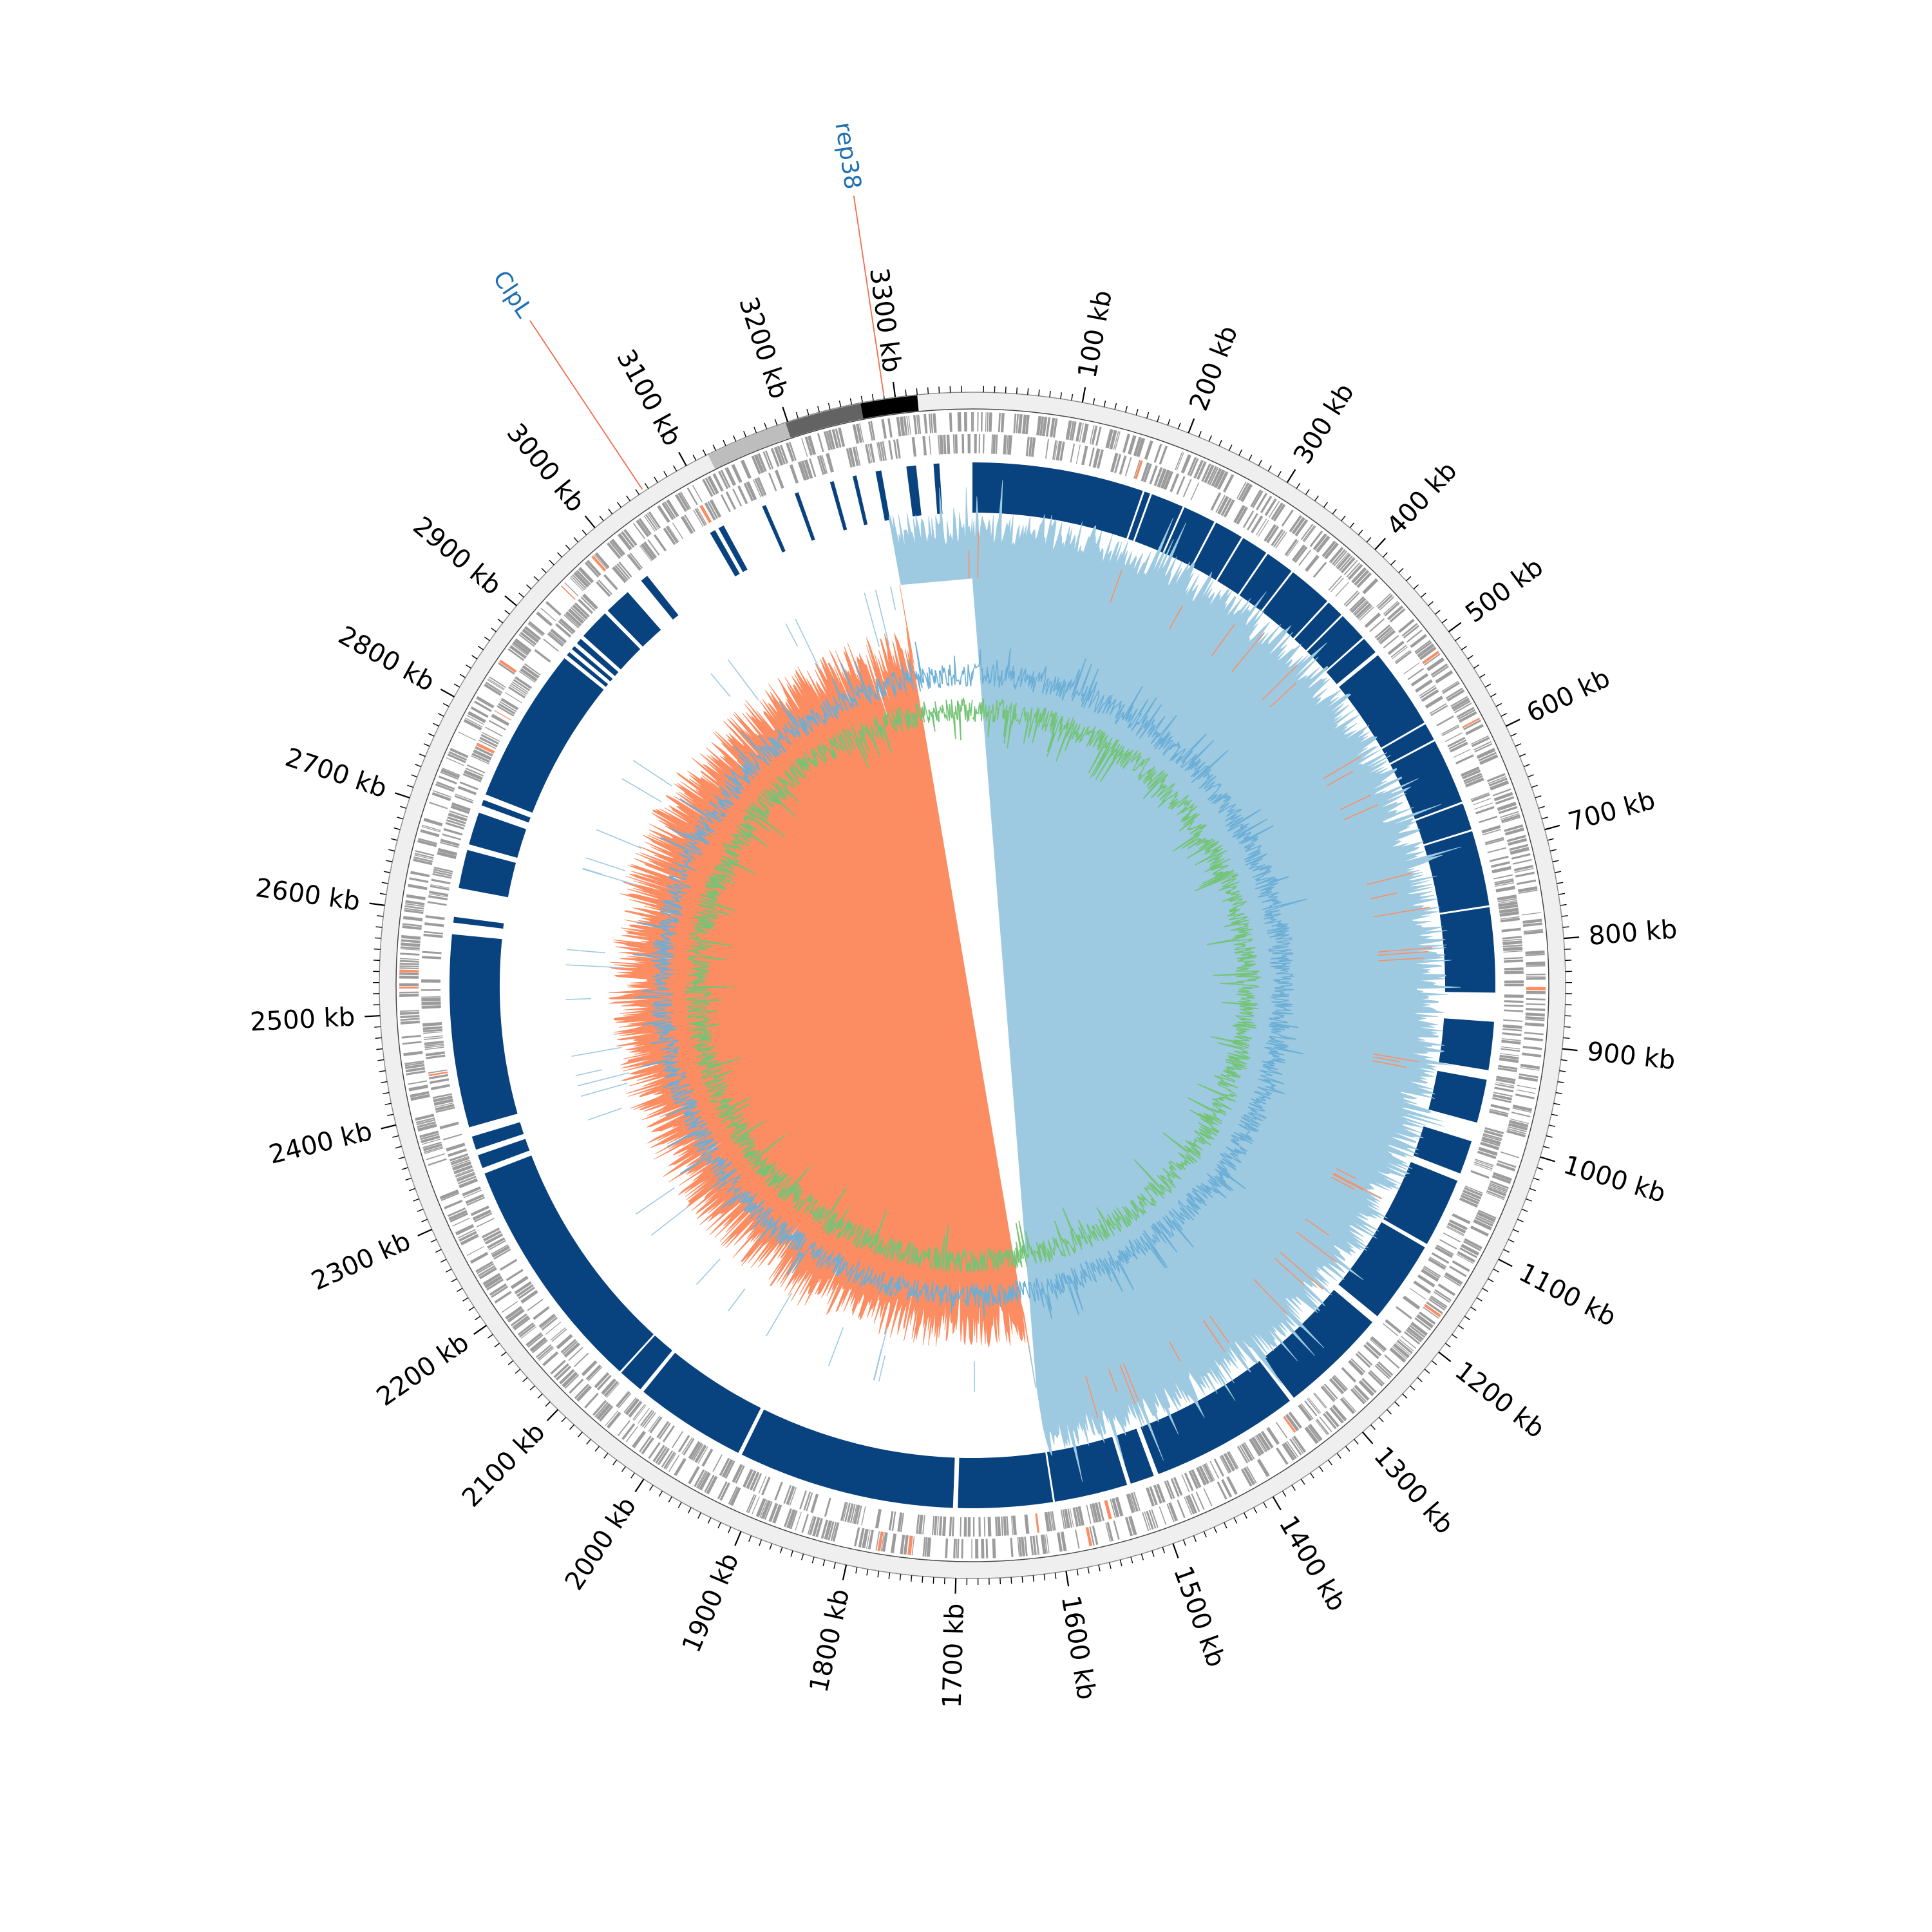 This screenshot has height=1932, width=1932. Describe the element at coordinates (1199, 1616) in the screenshot. I see `tick-label-1500: 1500 kb` at that location.